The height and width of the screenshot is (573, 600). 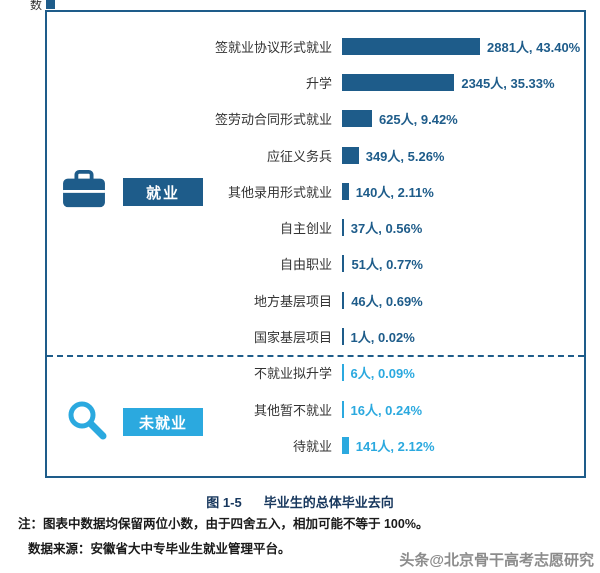 What do you see at coordinates (305, 265) in the screenshot?
I see `category-label: 自由职业` at bounding box center [305, 265].